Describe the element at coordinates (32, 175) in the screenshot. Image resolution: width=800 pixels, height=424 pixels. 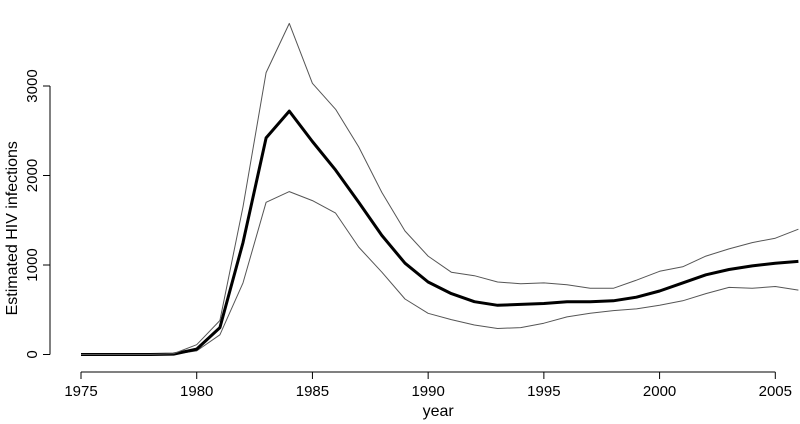
I see `y-tick-label: 2000` at that location.